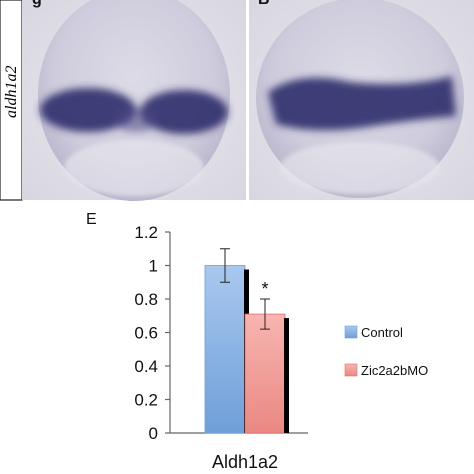 The height and width of the screenshot is (474, 474). Describe the element at coordinates (351, 332) in the screenshot. I see `legend-swatch-control` at that location.